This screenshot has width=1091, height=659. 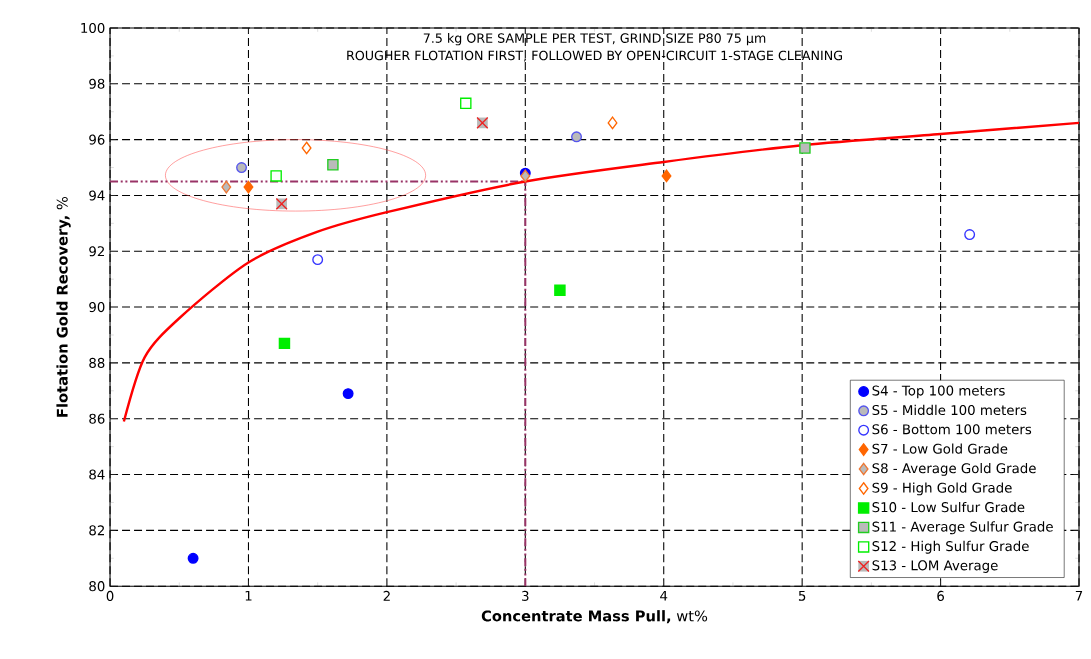 I want to click on legend-label: S11 - Average Sulfur Grade, so click(x=962, y=528).